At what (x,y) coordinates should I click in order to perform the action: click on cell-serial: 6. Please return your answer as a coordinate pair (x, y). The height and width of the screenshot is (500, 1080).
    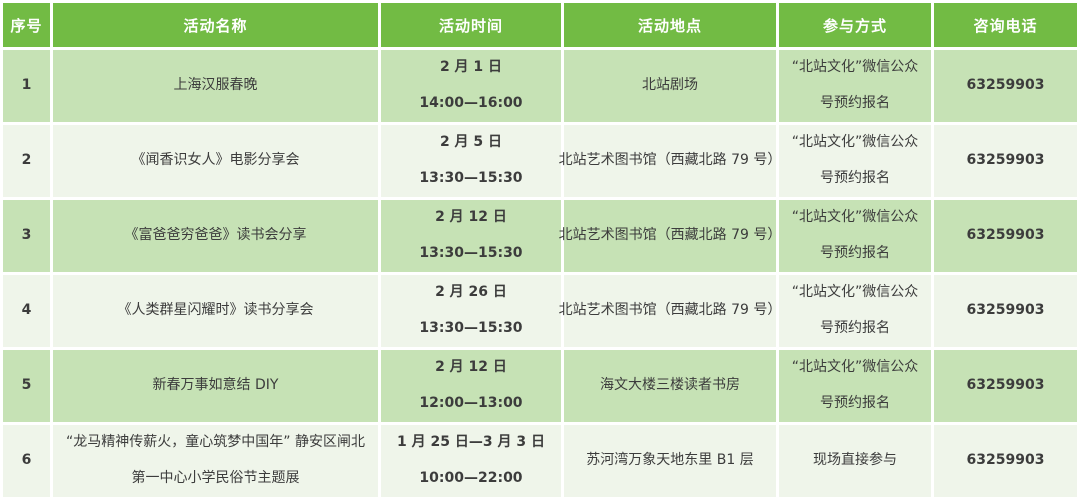
    Looking at the image, I should click on (26, 461).